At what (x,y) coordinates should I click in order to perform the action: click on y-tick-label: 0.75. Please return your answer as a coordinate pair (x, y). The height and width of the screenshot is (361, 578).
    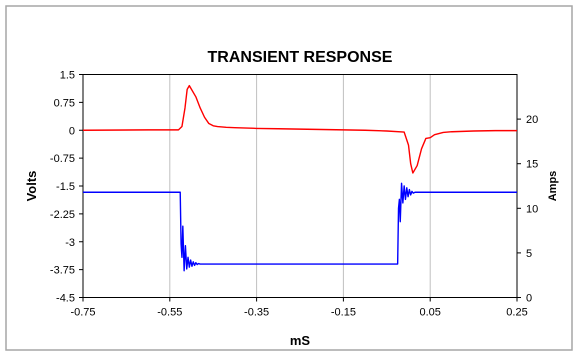
    Looking at the image, I should click on (64, 103).